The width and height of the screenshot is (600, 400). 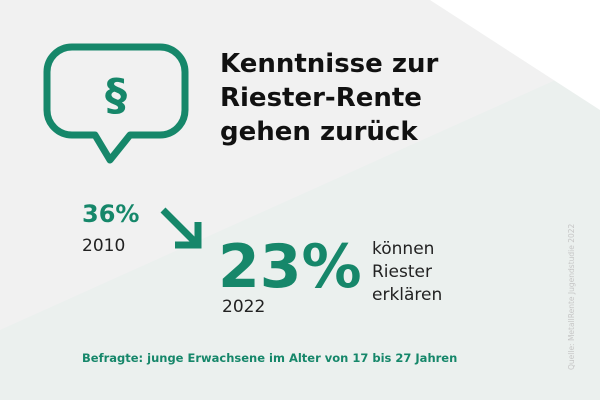 I want to click on down-arrow, so click(x=181, y=228).